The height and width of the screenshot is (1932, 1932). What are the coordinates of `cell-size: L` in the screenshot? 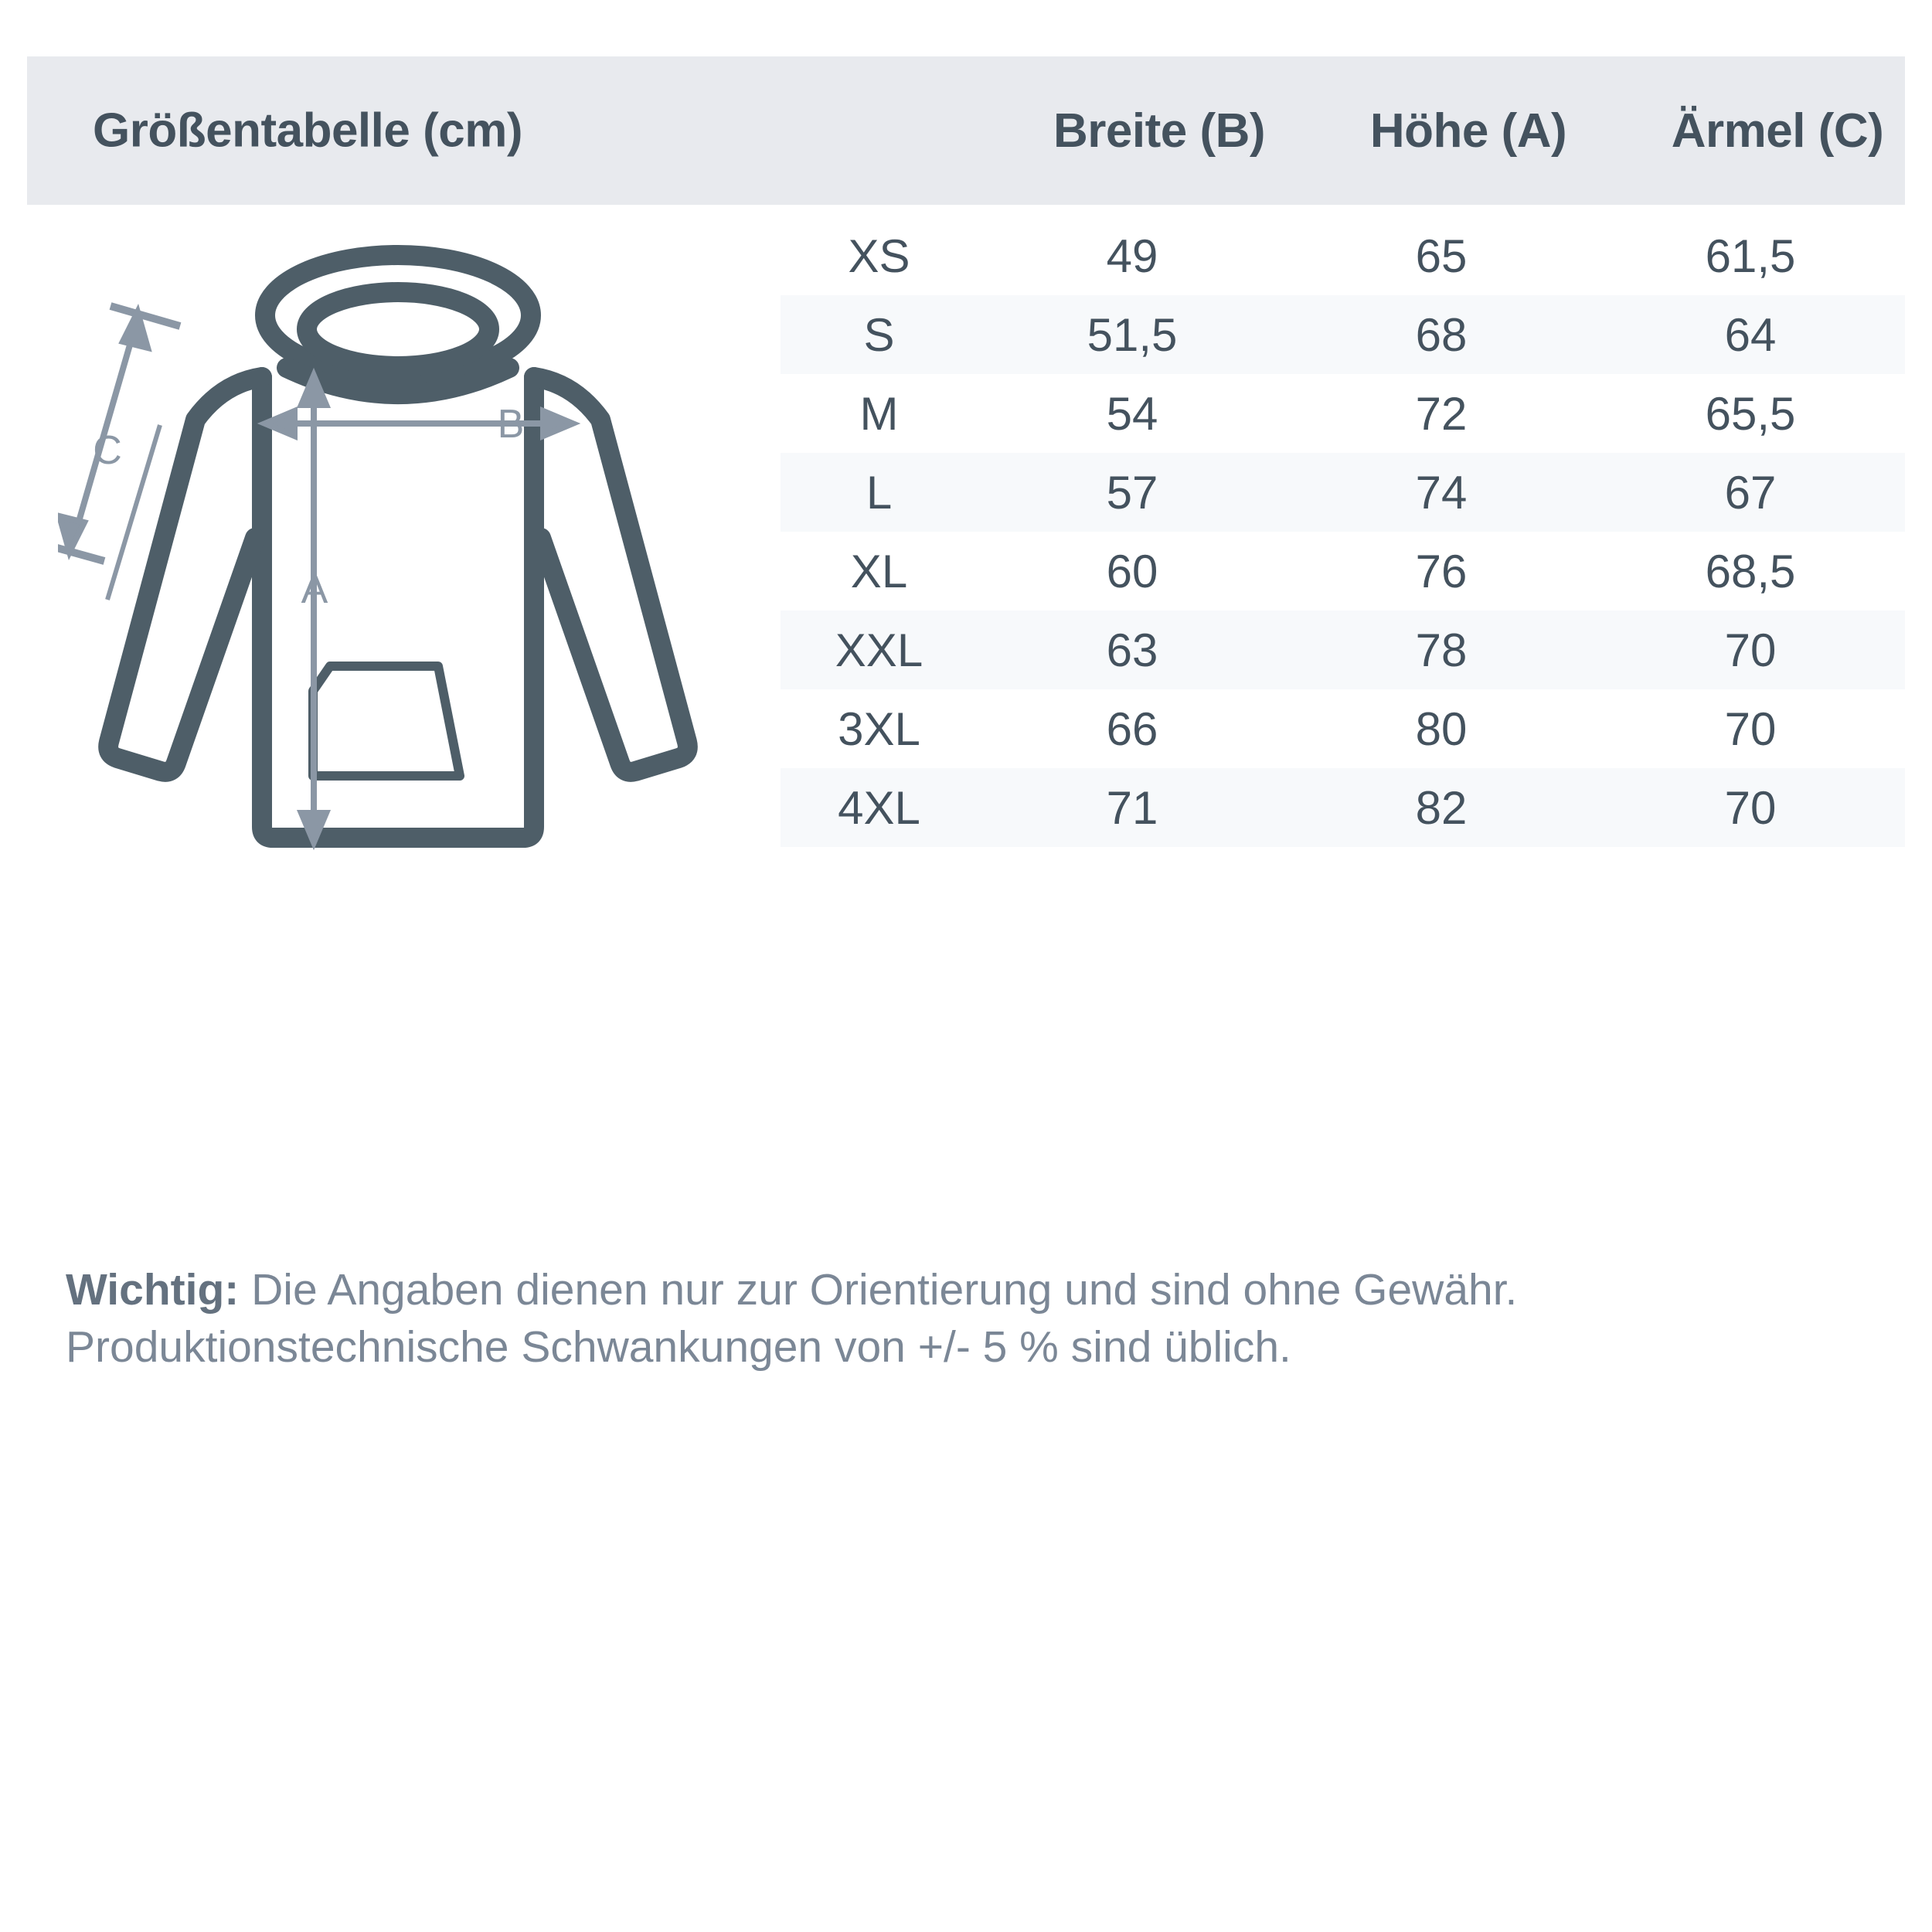 It's located at (879, 492).